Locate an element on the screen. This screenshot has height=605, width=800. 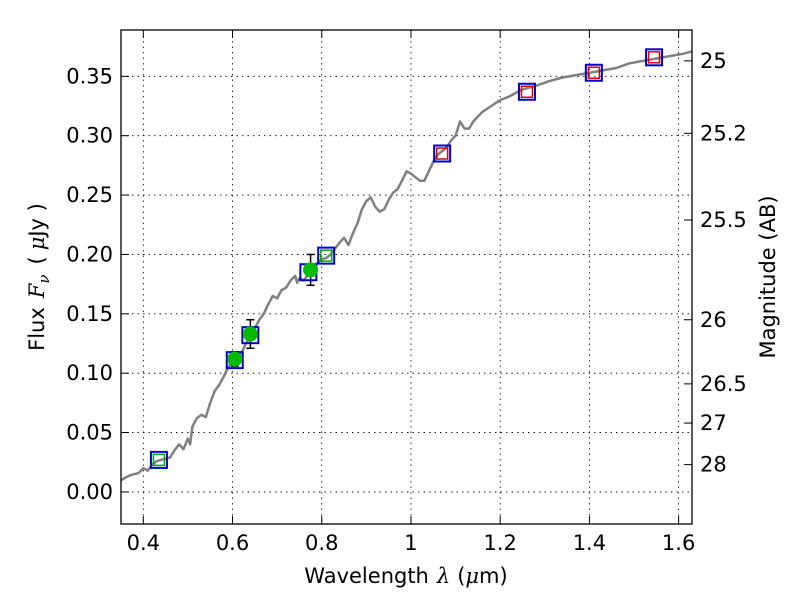
y2-tick-label: 25 is located at coordinates (713, 61).